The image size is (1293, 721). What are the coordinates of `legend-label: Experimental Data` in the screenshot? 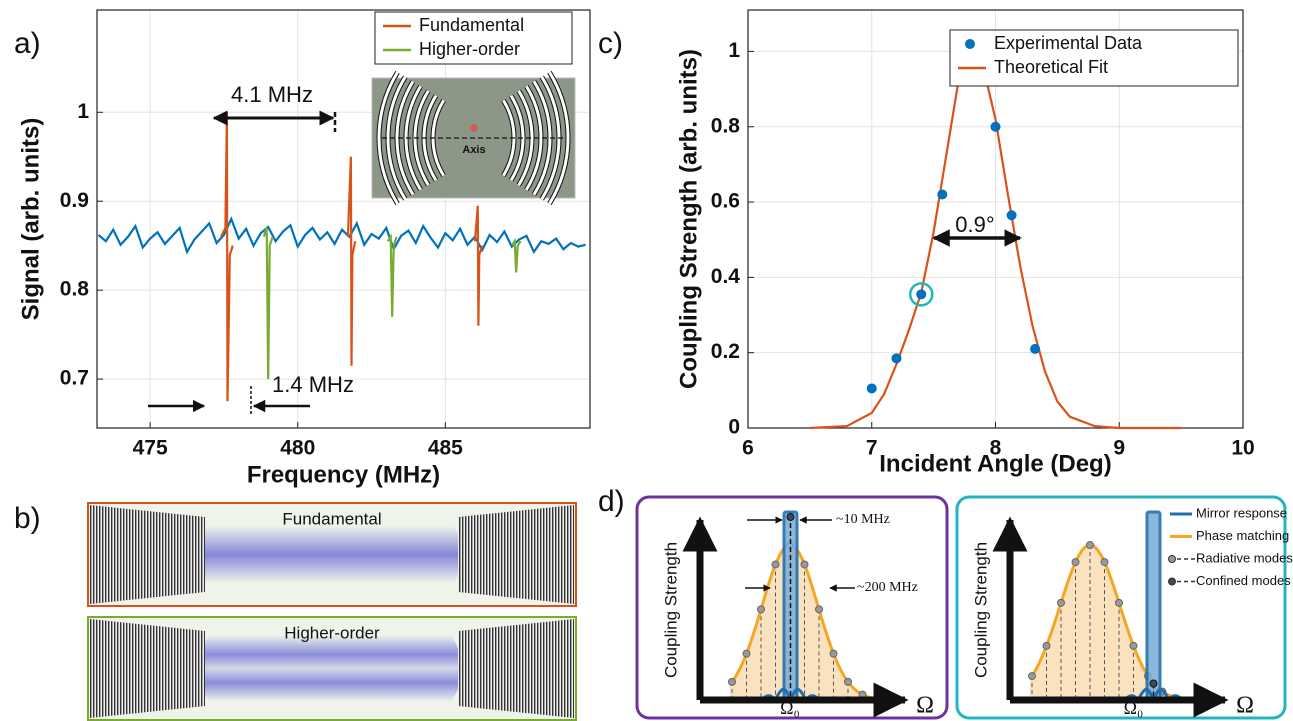 It's located at (1068, 43).